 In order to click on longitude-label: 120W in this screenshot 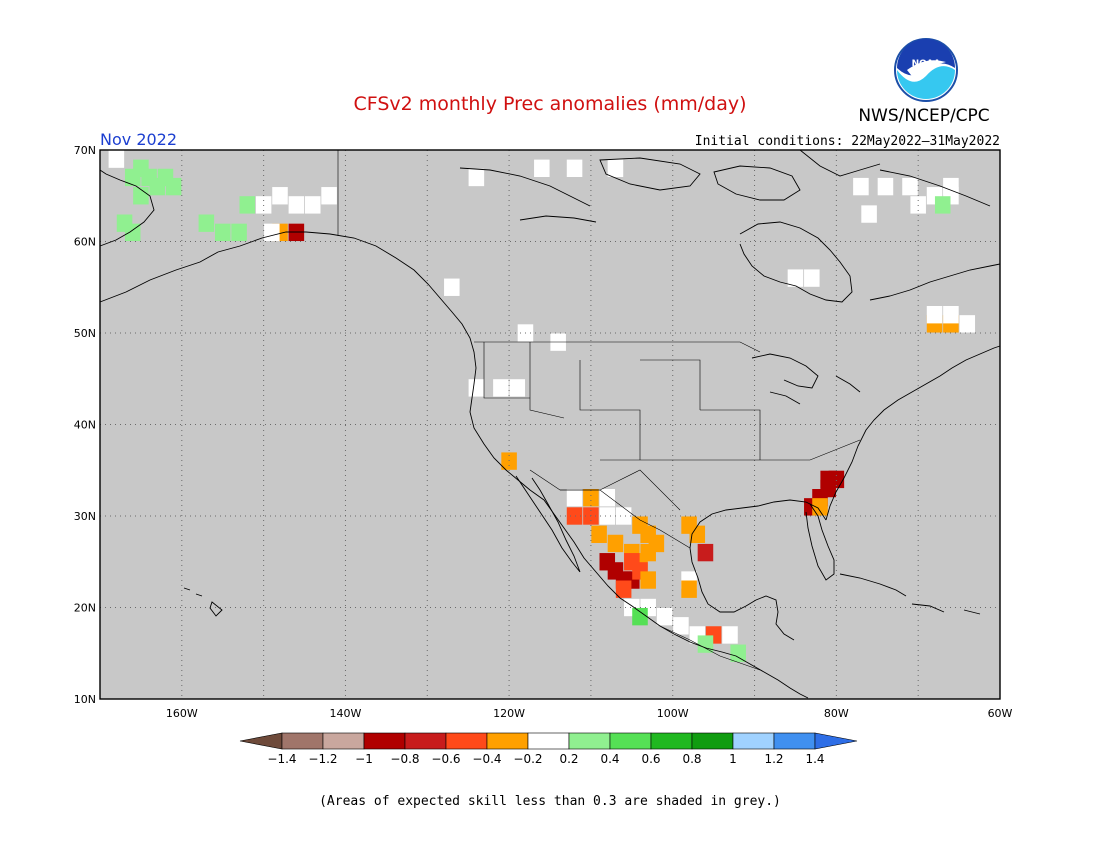, I will do `click(509, 713)`.